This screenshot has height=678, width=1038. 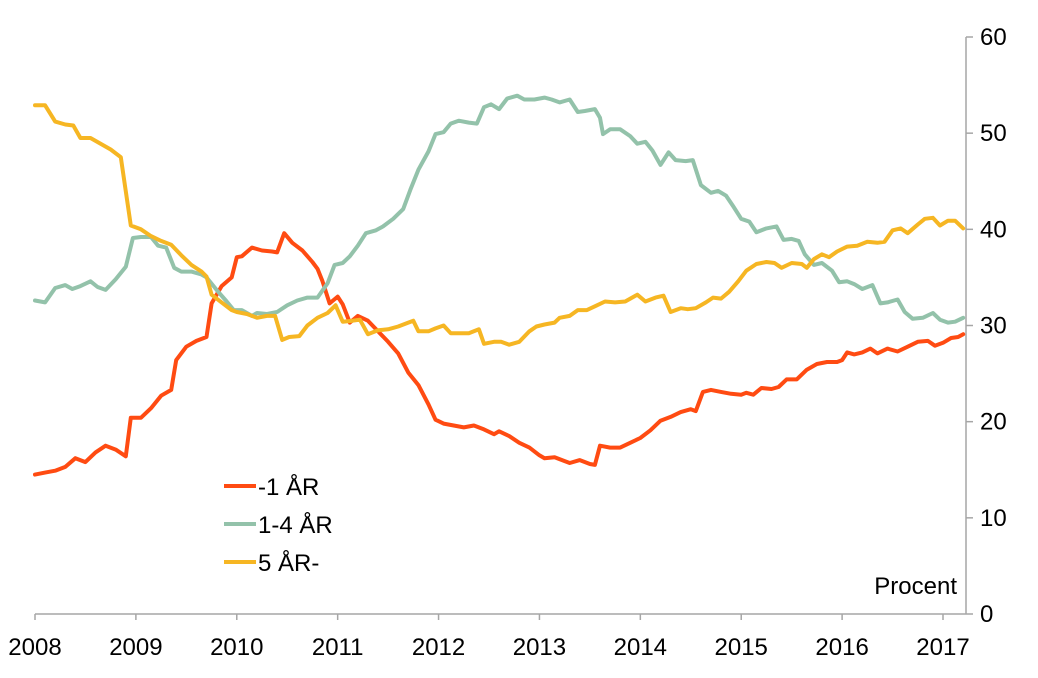 I want to click on y-tick-label: 30, so click(x=993, y=326).